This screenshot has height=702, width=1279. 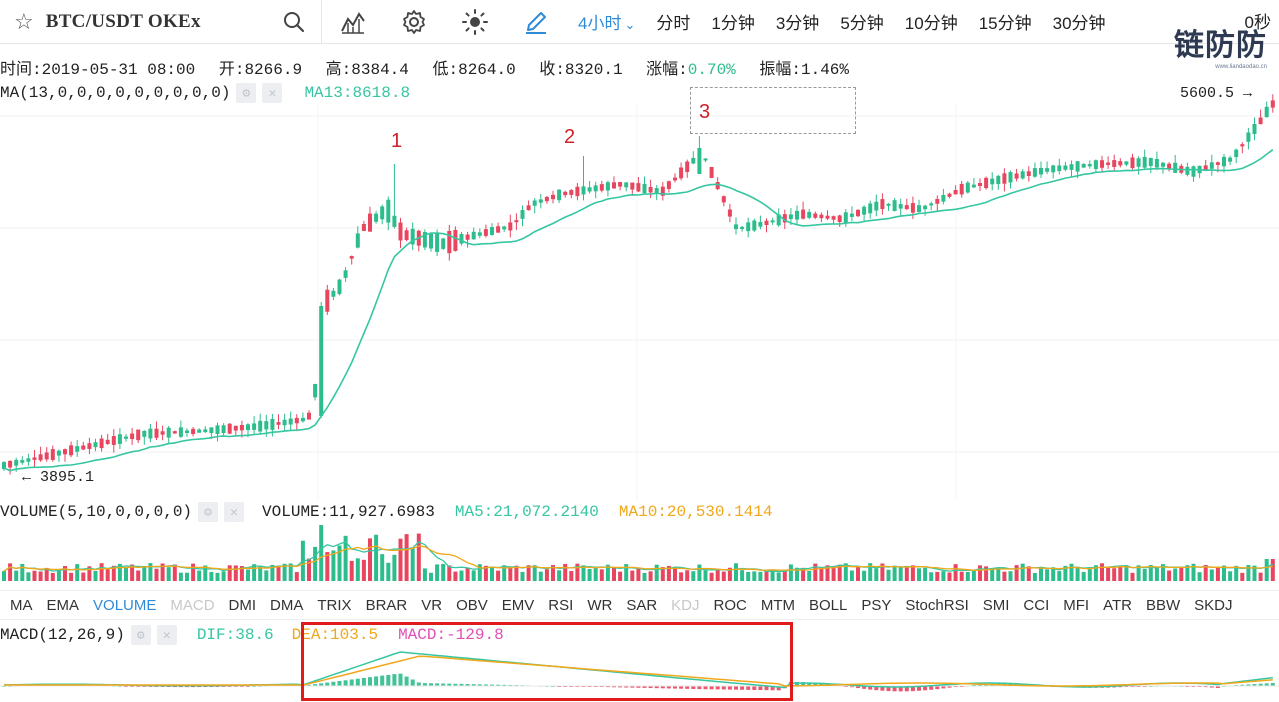 I want to click on tab-rsi: RSI, so click(x=561, y=605).